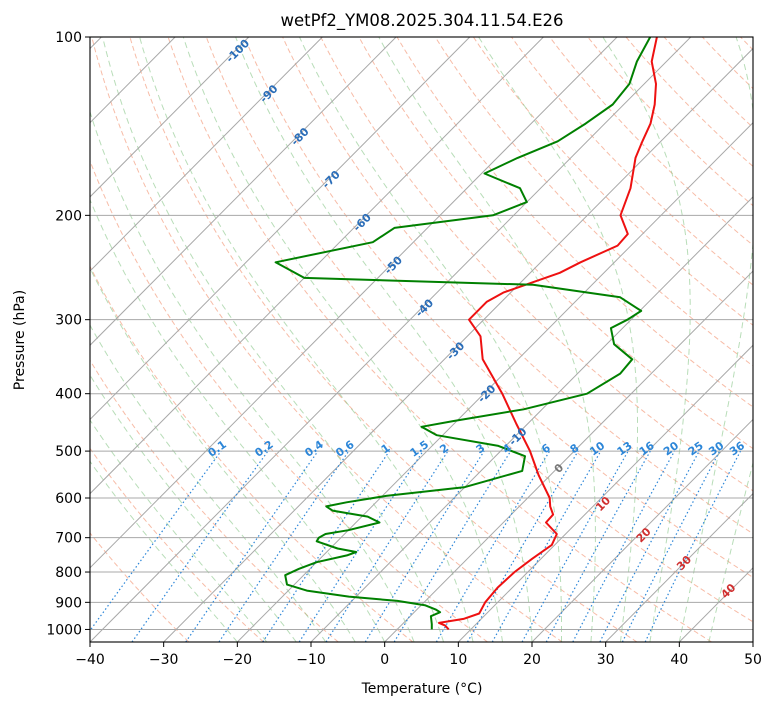  Describe the element at coordinates (671, 449) in the screenshot. I see `mixing-ratio-label: 20` at that location.